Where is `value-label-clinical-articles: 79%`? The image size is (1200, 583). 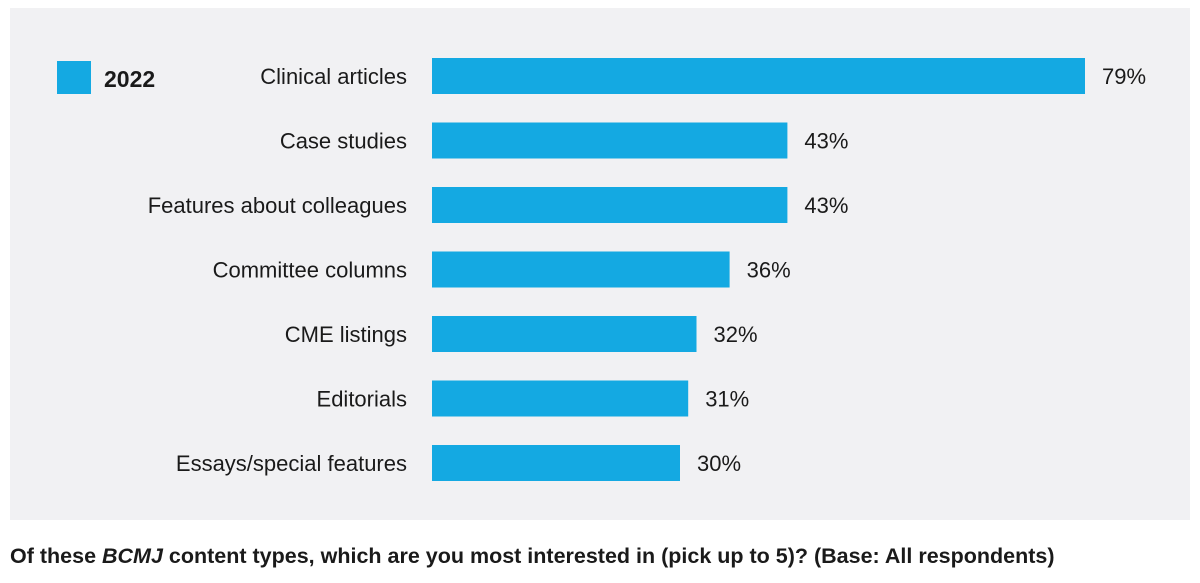 value-label-clinical-articles: 79% is located at coordinates (1124, 76).